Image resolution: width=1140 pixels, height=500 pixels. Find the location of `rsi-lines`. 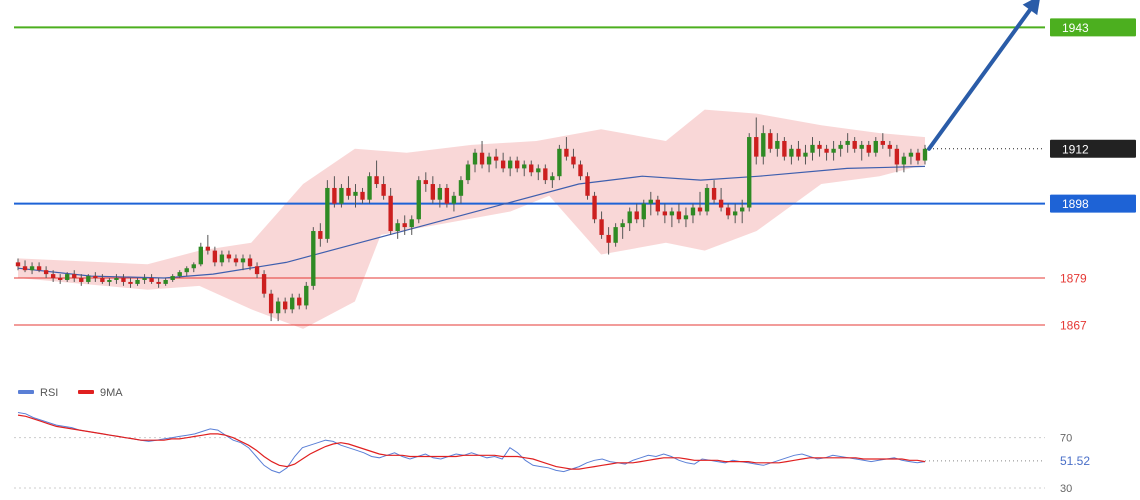

rsi-lines is located at coordinates (471, 443).